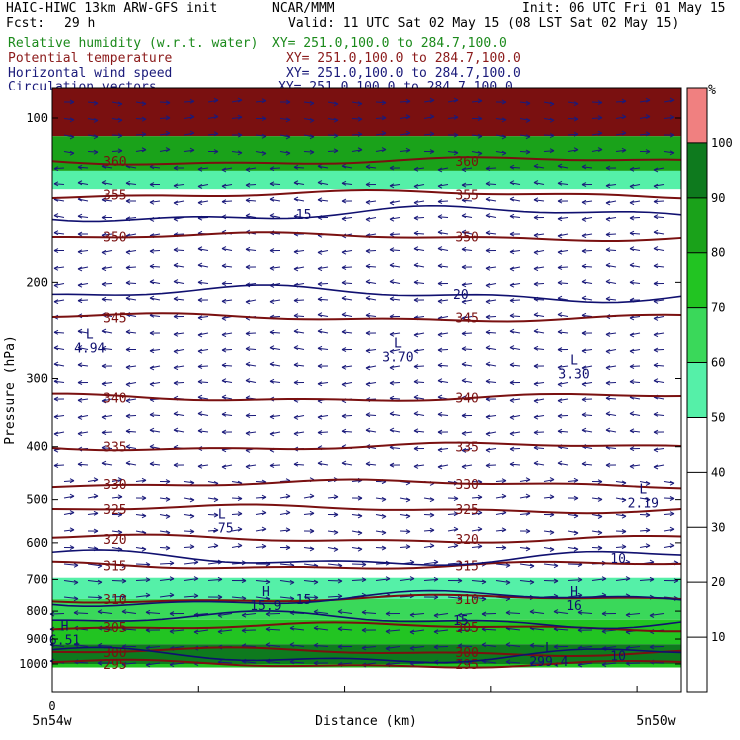  I want to click on theta-contour-label: 360, so click(114, 162).